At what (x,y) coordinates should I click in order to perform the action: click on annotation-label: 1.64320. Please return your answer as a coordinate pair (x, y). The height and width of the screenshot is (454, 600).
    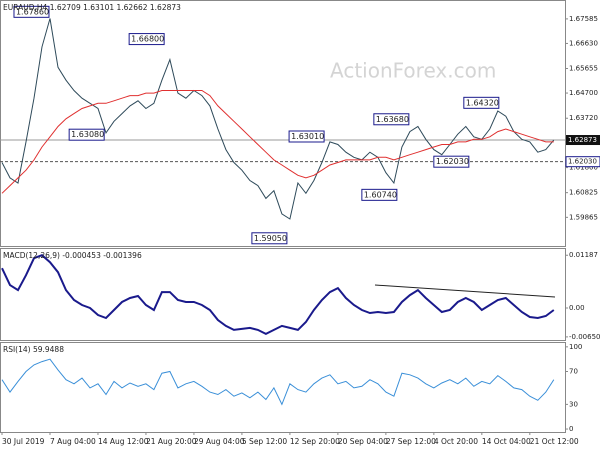
    Looking at the image, I should click on (482, 102).